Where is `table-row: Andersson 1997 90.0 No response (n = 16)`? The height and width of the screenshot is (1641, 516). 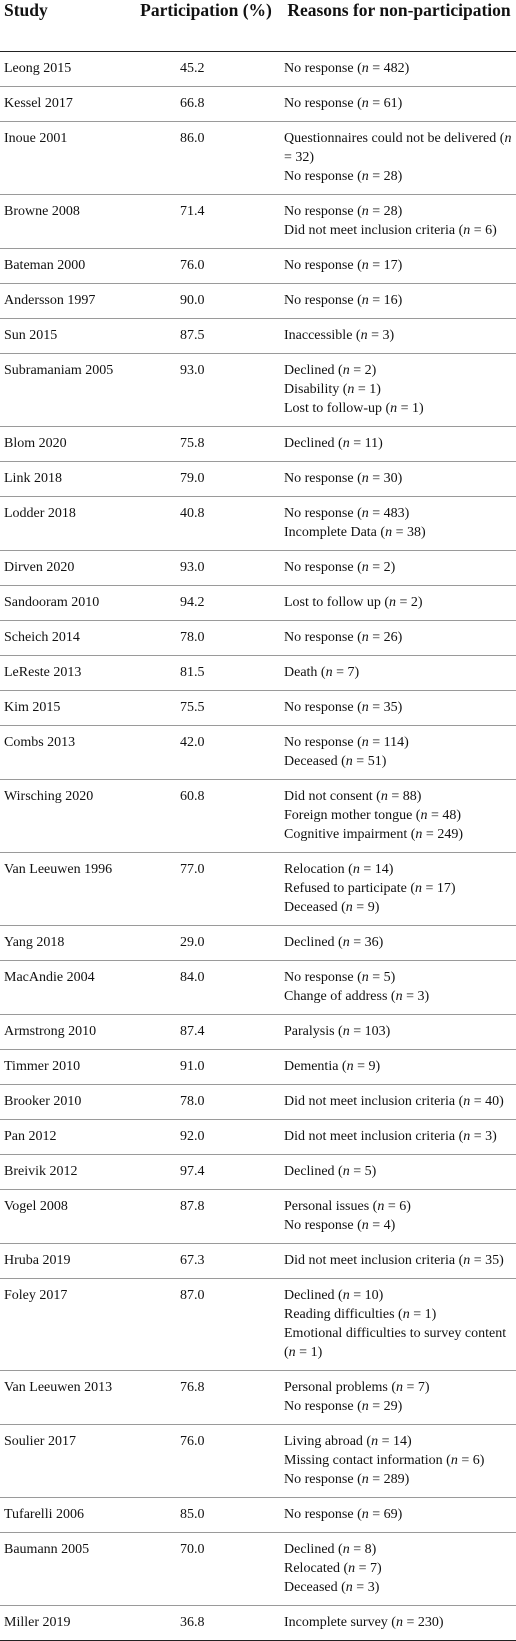 table-row: Andersson 1997 90.0 No response (n = 16) is located at coordinates (258, 301).